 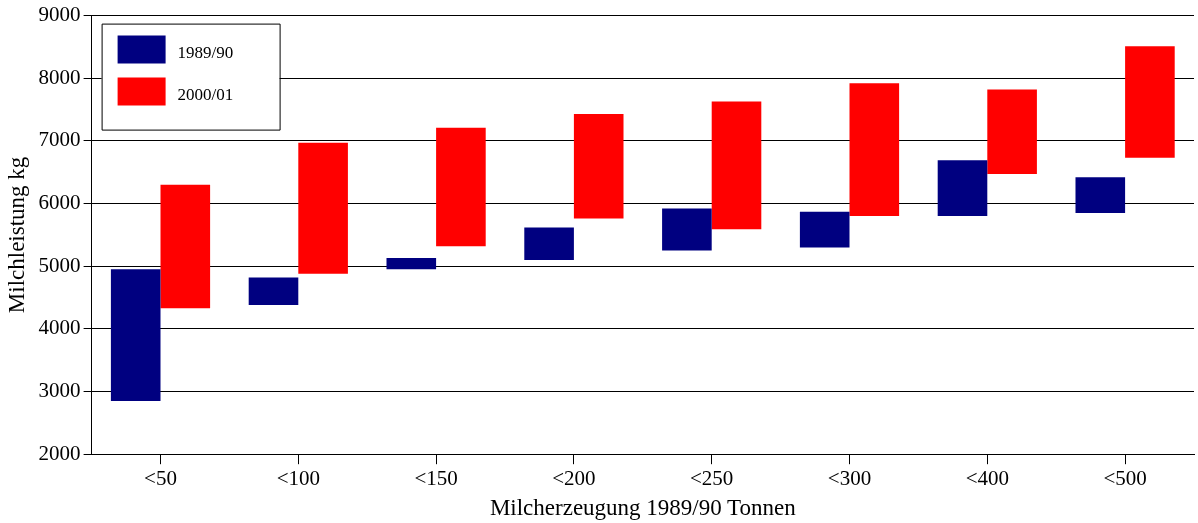 I want to click on y-tick-label: 6000, so click(x=59, y=202).